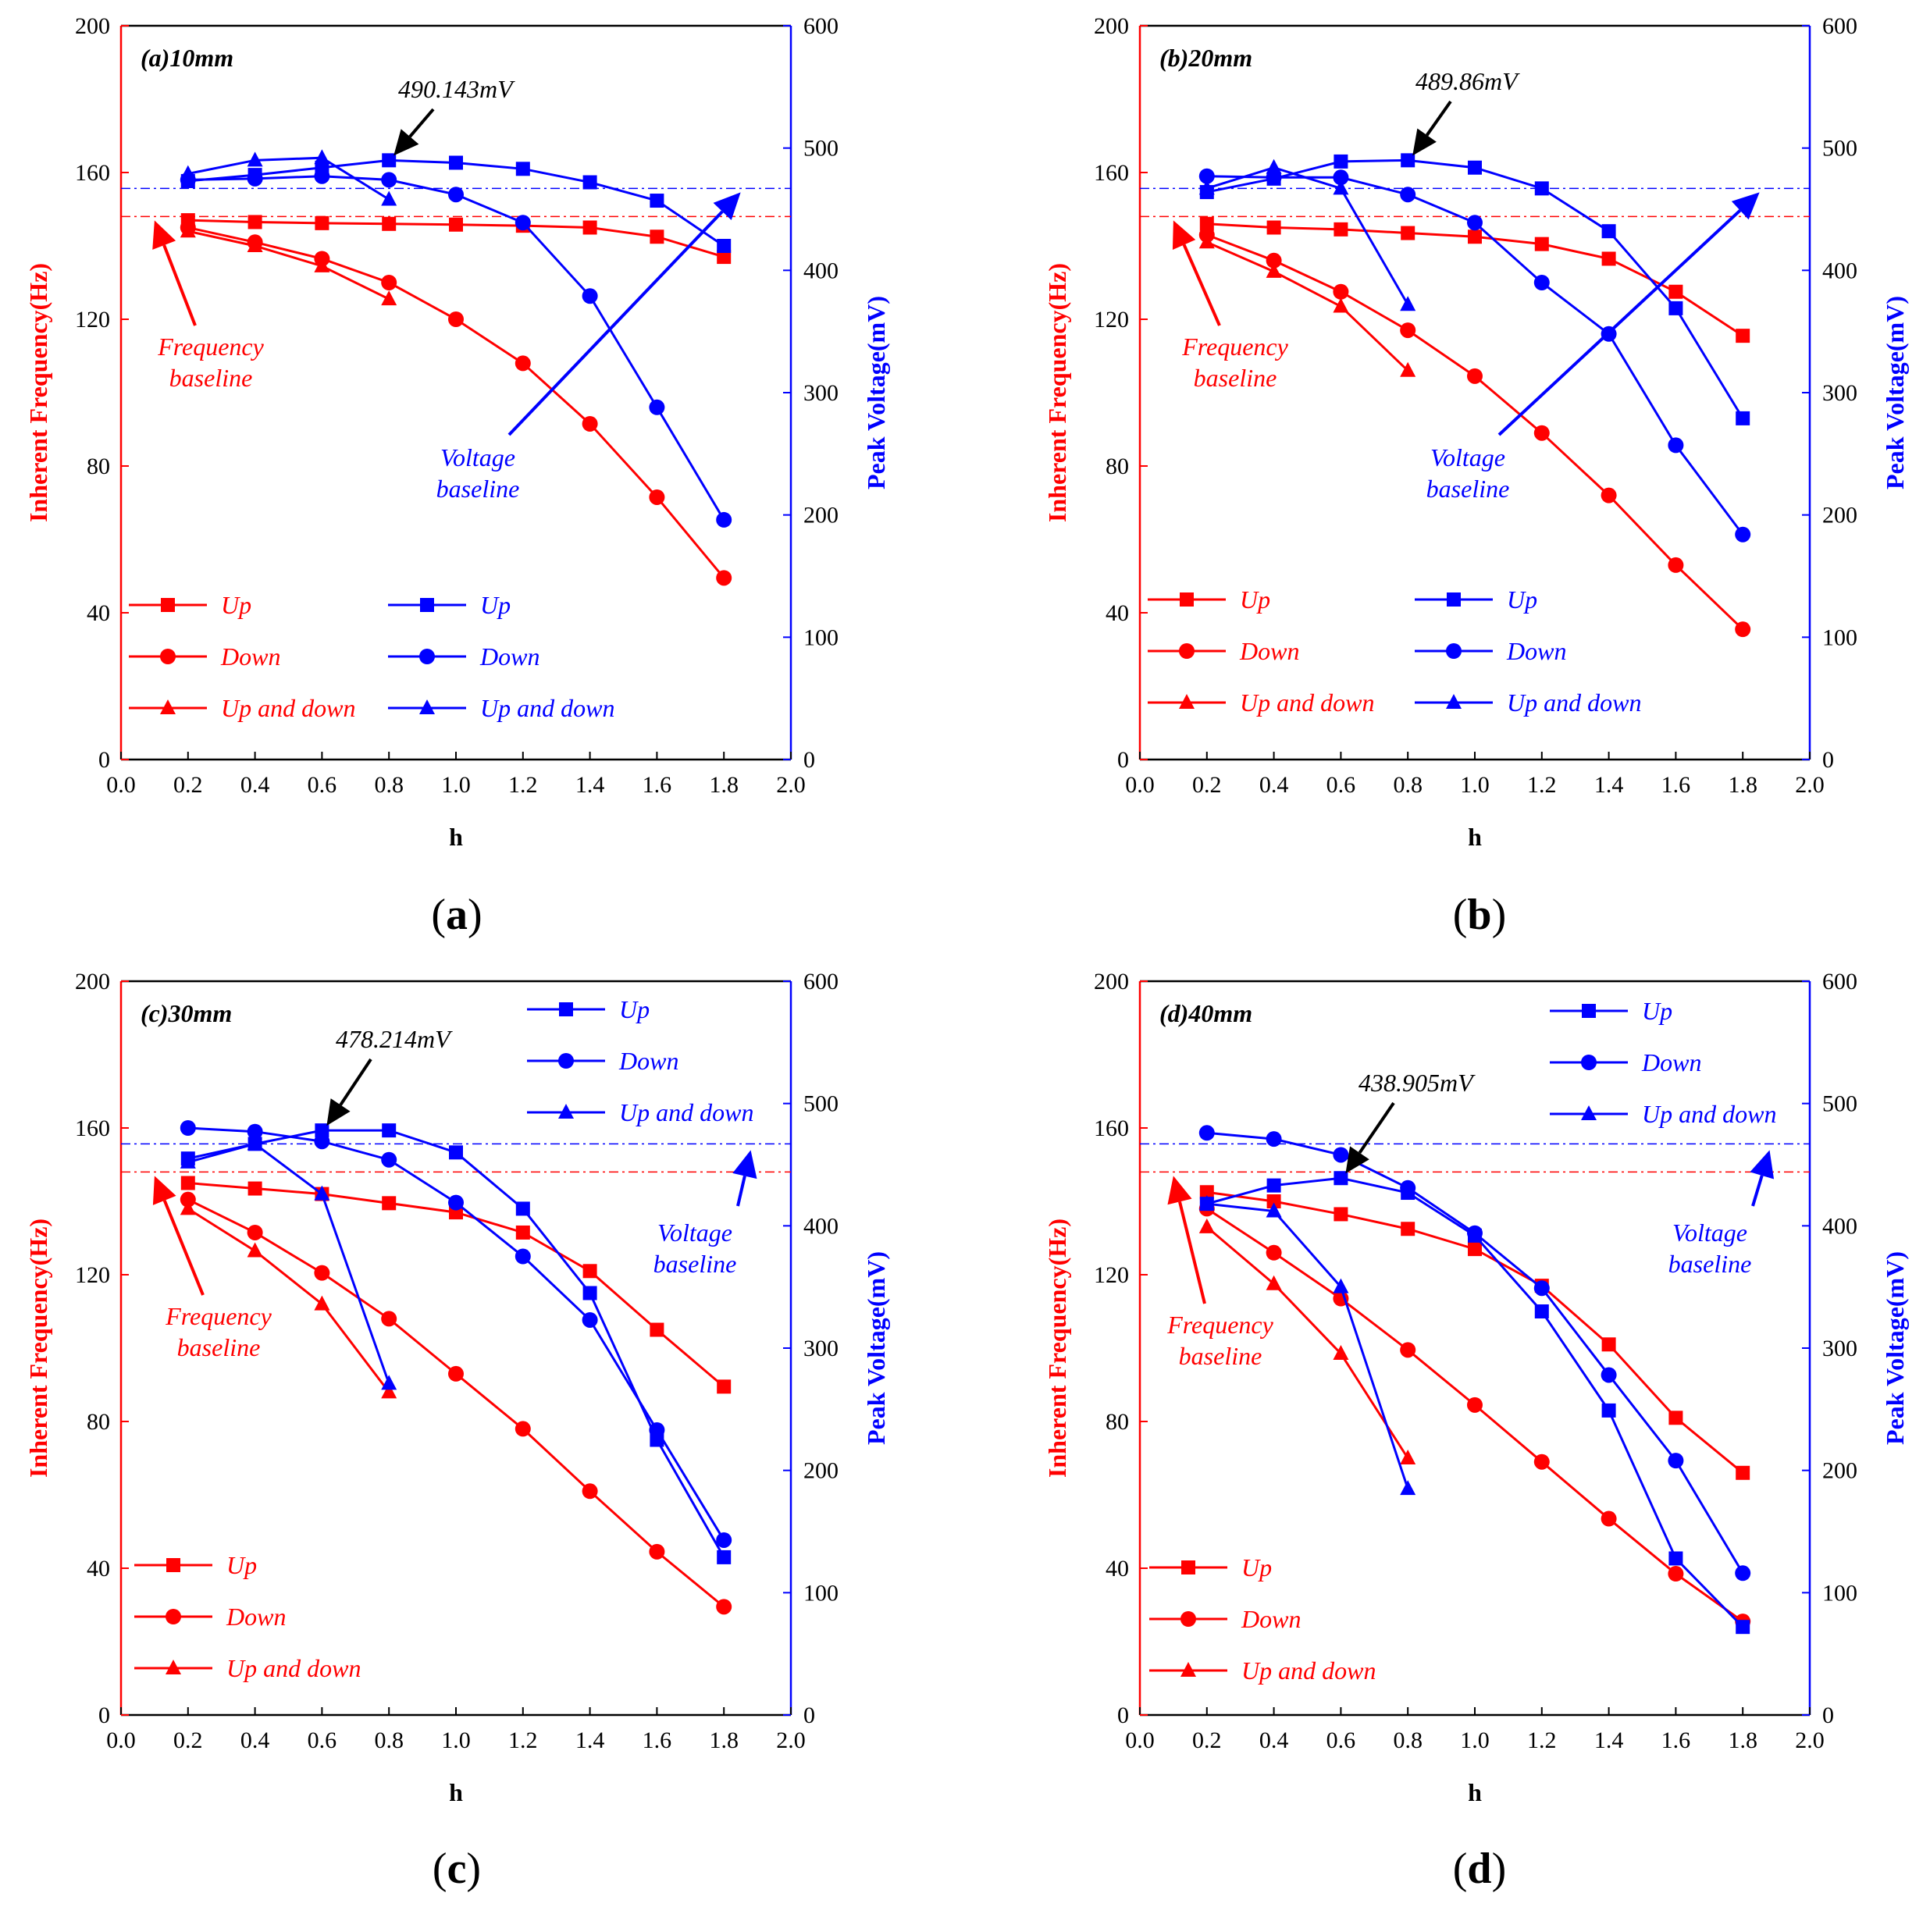 This screenshot has width=1930, height=1932. I want to click on caption-close-paren: ), so click(473, 1869).